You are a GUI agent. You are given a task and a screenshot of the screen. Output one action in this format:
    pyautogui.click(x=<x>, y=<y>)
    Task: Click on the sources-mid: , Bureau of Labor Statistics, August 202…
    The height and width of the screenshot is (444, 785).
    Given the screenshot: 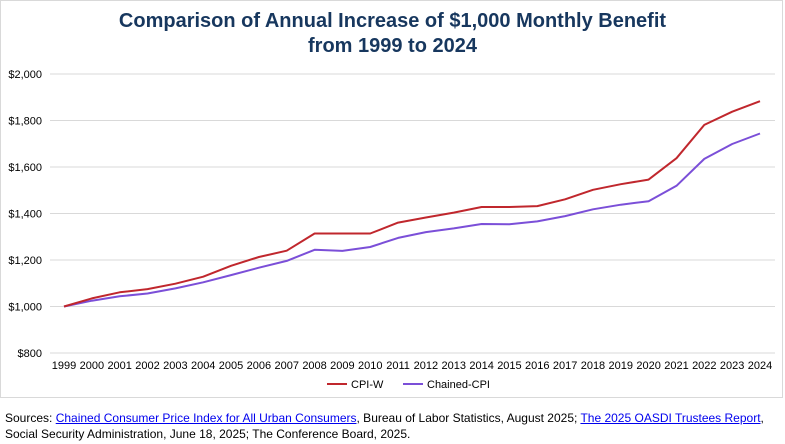 What is the action you would take?
    pyautogui.click(x=468, y=418)
    